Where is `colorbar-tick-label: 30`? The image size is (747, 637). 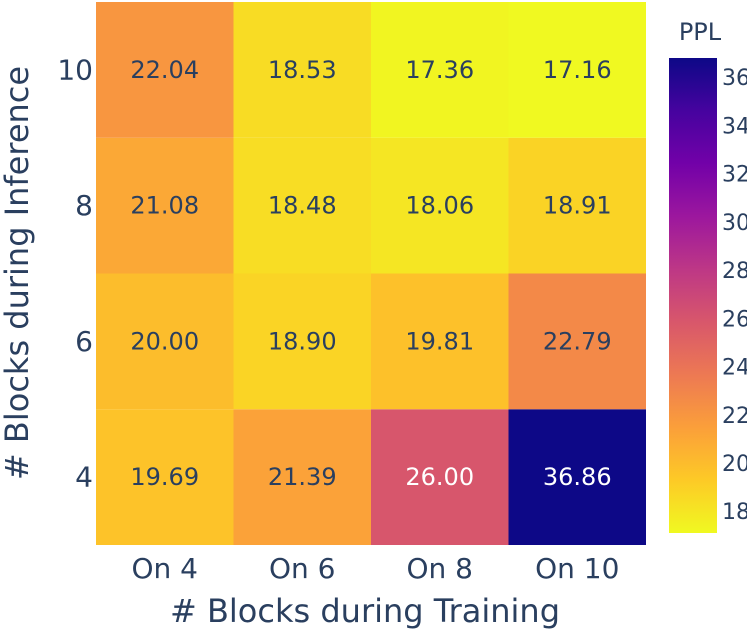
colorbar-tick-label: 30 is located at coordinates (734, 223).